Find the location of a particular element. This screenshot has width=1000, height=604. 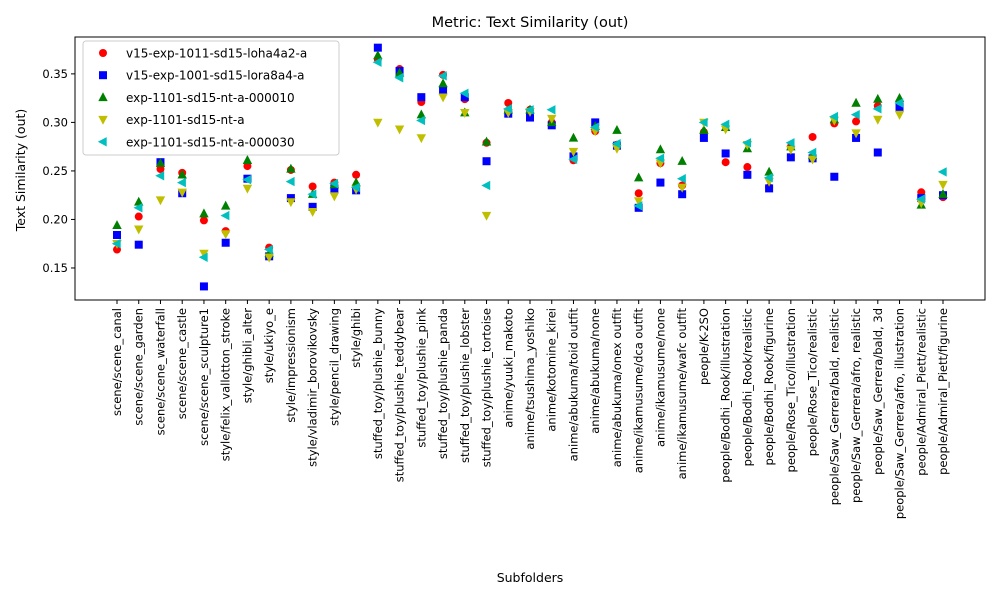

x-tick-label: anime/ikamusume/dca outfit is located at coordinates (639, 391).